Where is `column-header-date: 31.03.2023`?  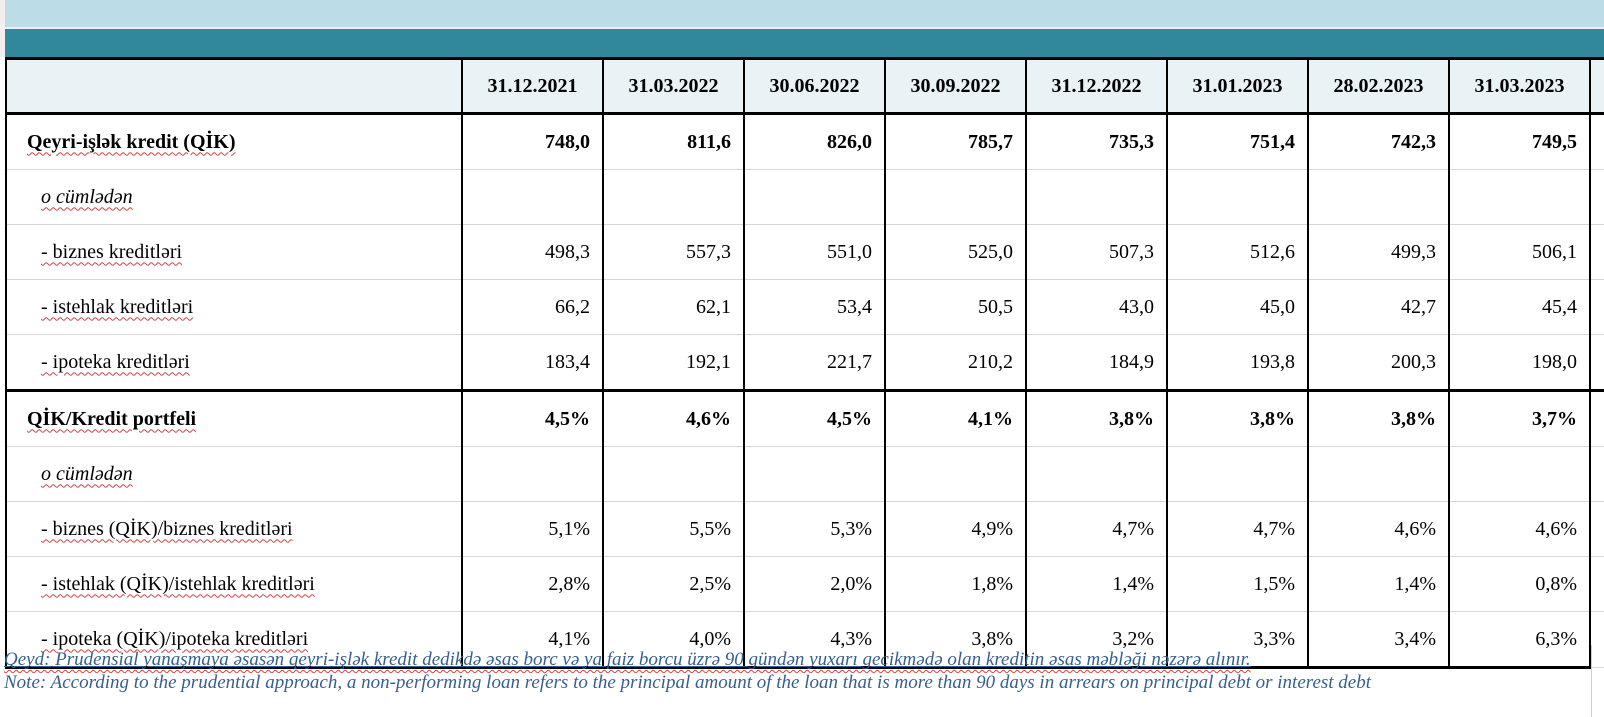 column-header-date: 31.03.2023 is located at coordinates (1519, 86).